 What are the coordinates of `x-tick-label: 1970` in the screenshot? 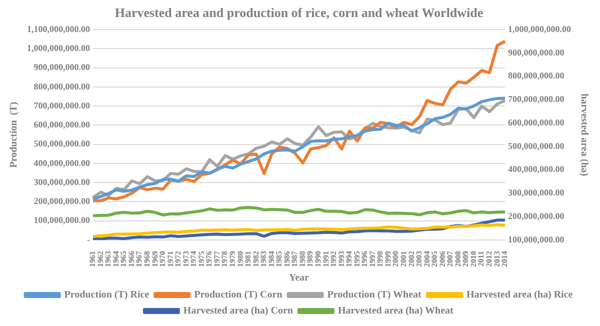 It's located at (163, 259).